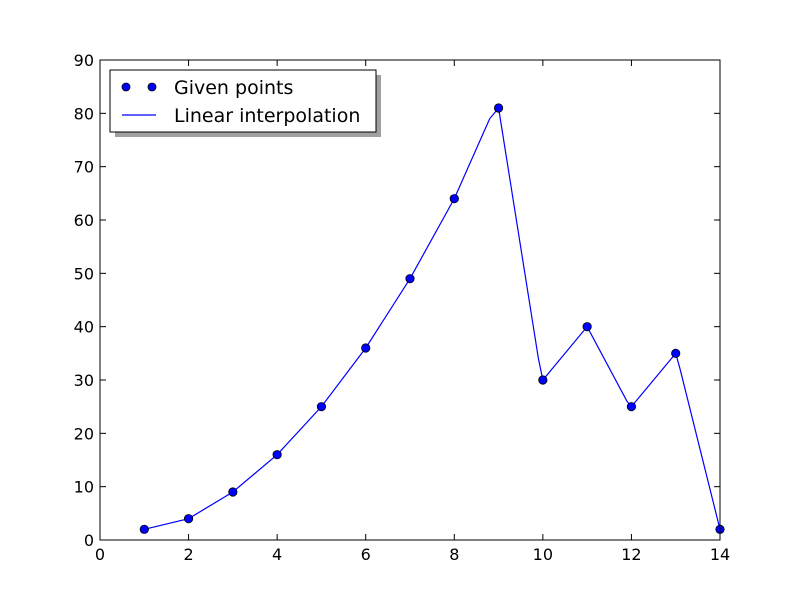 The width and height of the screenshot is (800, 600). What do you see at coordinates (366, 554) in the screenshot?
I see `x-tick-label: 6` at bounding box center [366, 554].